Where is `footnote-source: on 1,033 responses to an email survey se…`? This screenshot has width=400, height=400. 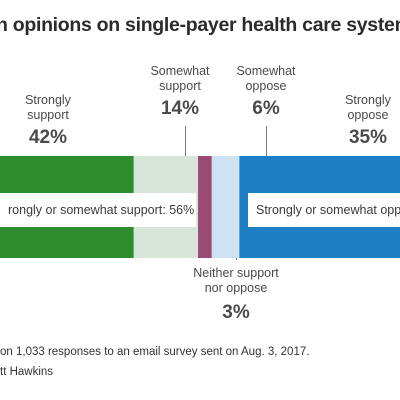
footnote-source: on 1,033 responses to an email survey se… is located at coordinates (155, 352).